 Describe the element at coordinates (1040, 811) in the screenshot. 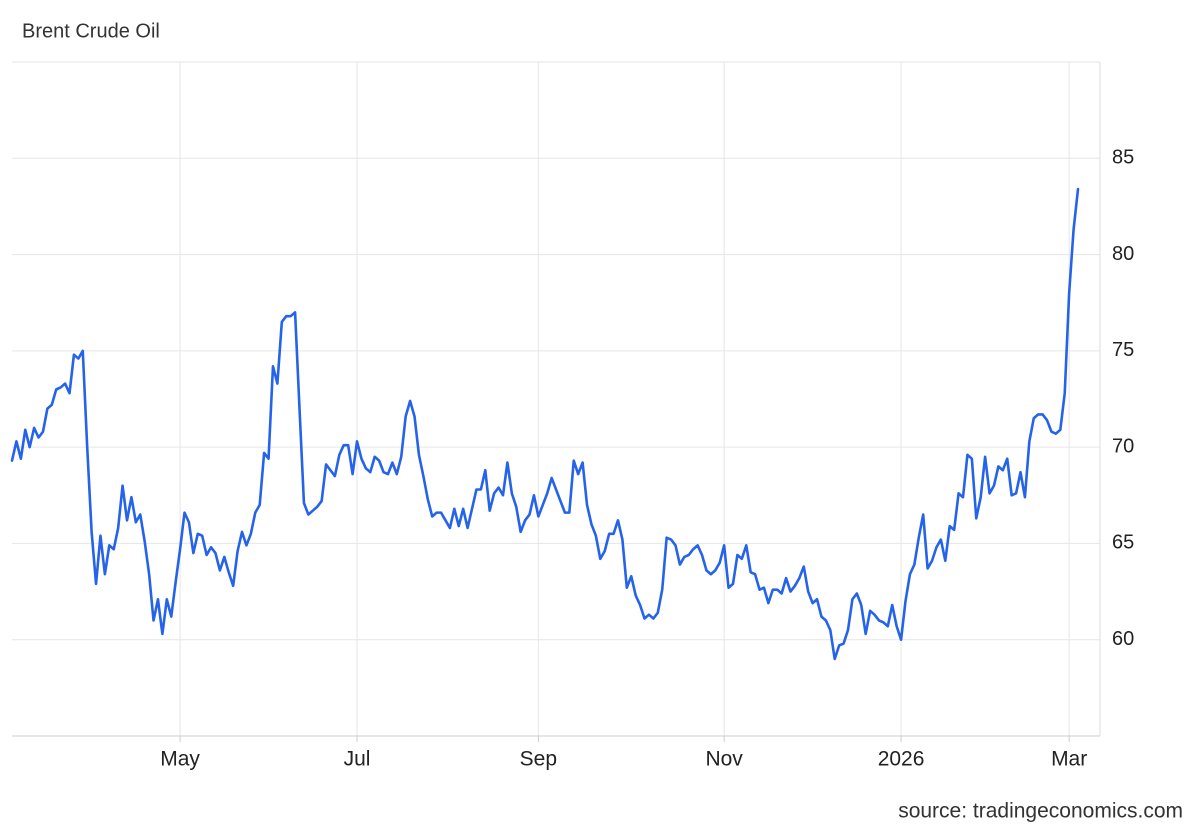

I see `source-note: source: tradingeconomics.com` at that location.